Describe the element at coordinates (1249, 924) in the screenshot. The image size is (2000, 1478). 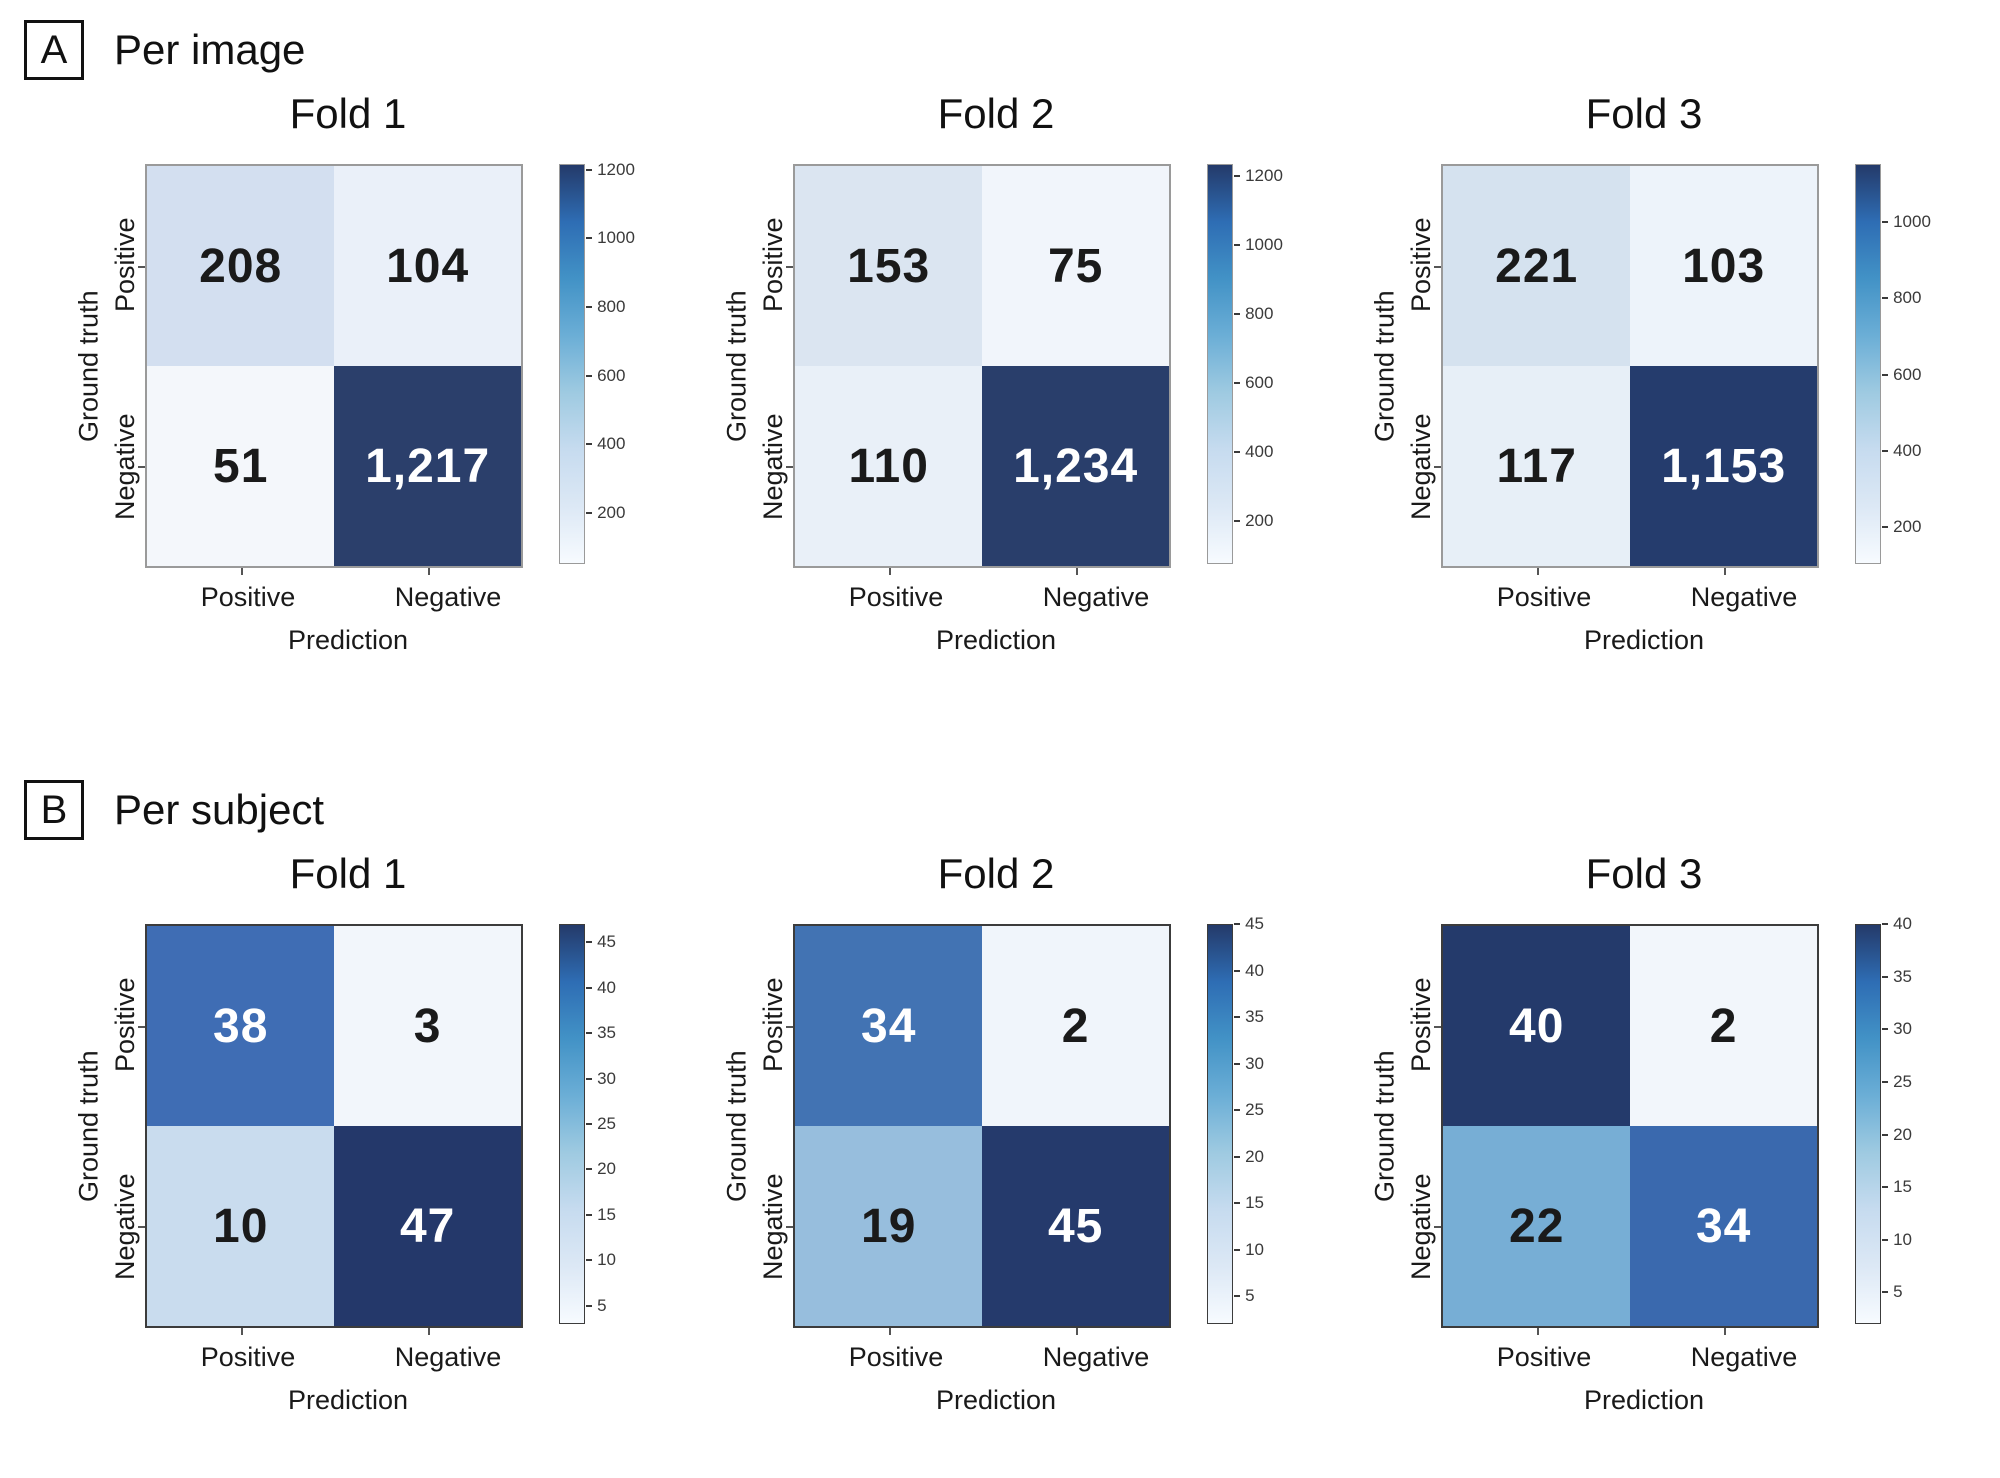
I see `colorbar-tick: 45` at that location.